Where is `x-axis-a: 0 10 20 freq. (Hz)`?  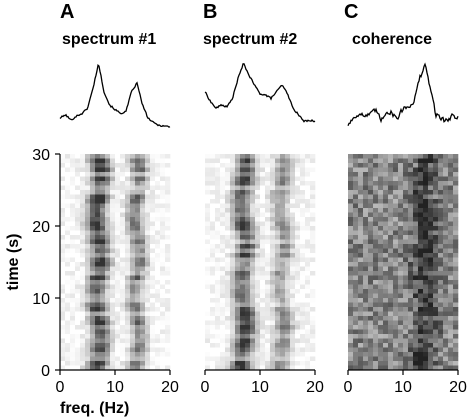
x-axis-a: 0 10 20 freq. (Hz) is located at coordinates (117, 393).